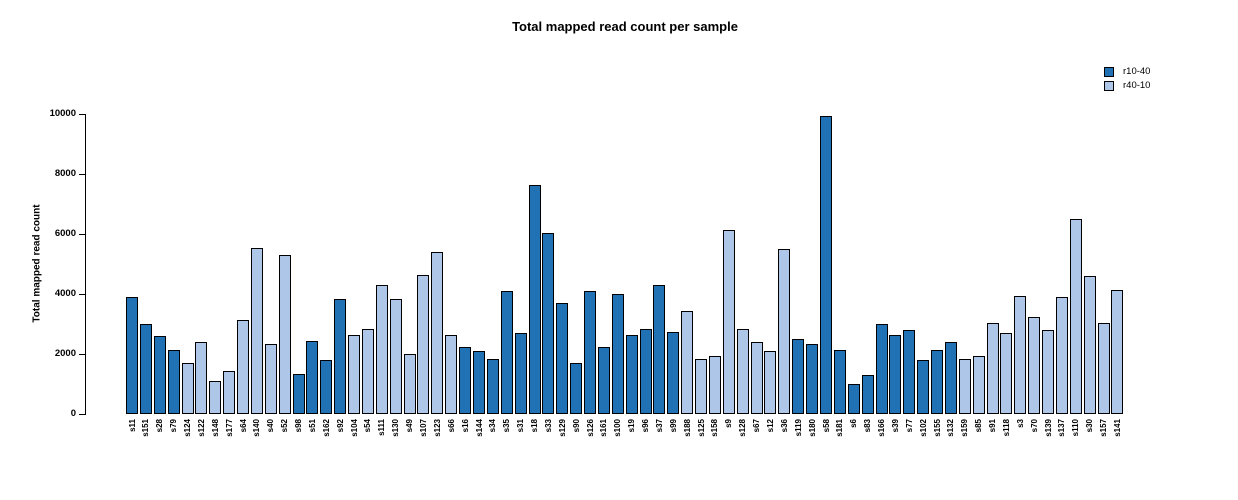 The height and width of the screenshot is (500, 1238). Describe the element at coordinates (882, 428) in the screenshot. I see `x-tick-label: s166` at that location.